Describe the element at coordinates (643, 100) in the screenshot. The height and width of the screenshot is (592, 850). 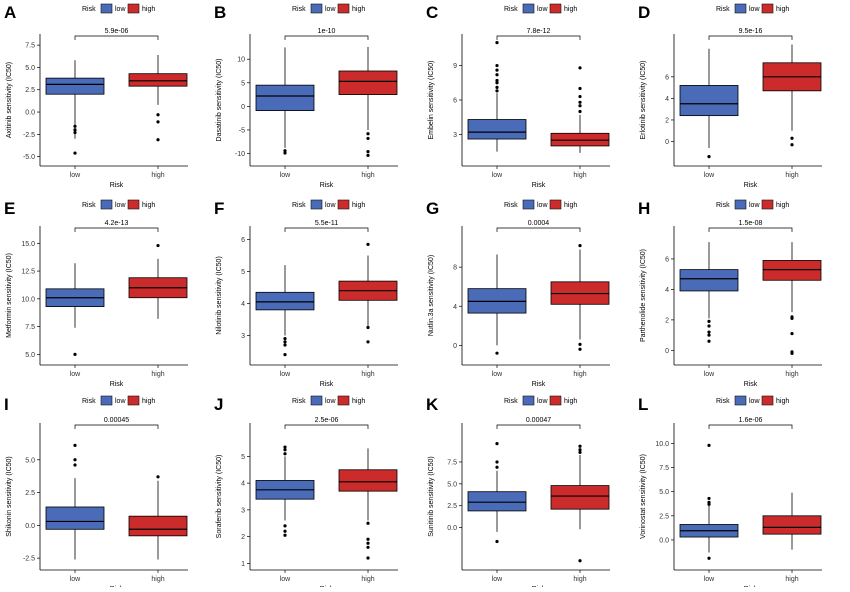
I see `y-axis-title: Erlotinib sensitivity (IC50)` at that location.